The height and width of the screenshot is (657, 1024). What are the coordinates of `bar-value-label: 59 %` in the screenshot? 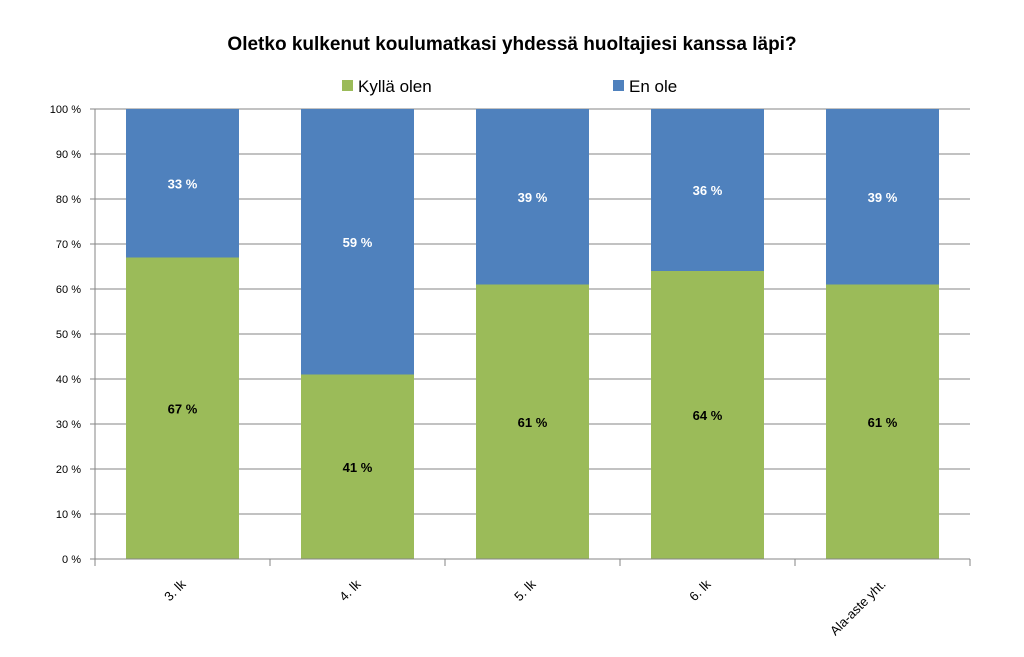 It's located at (358, 242).